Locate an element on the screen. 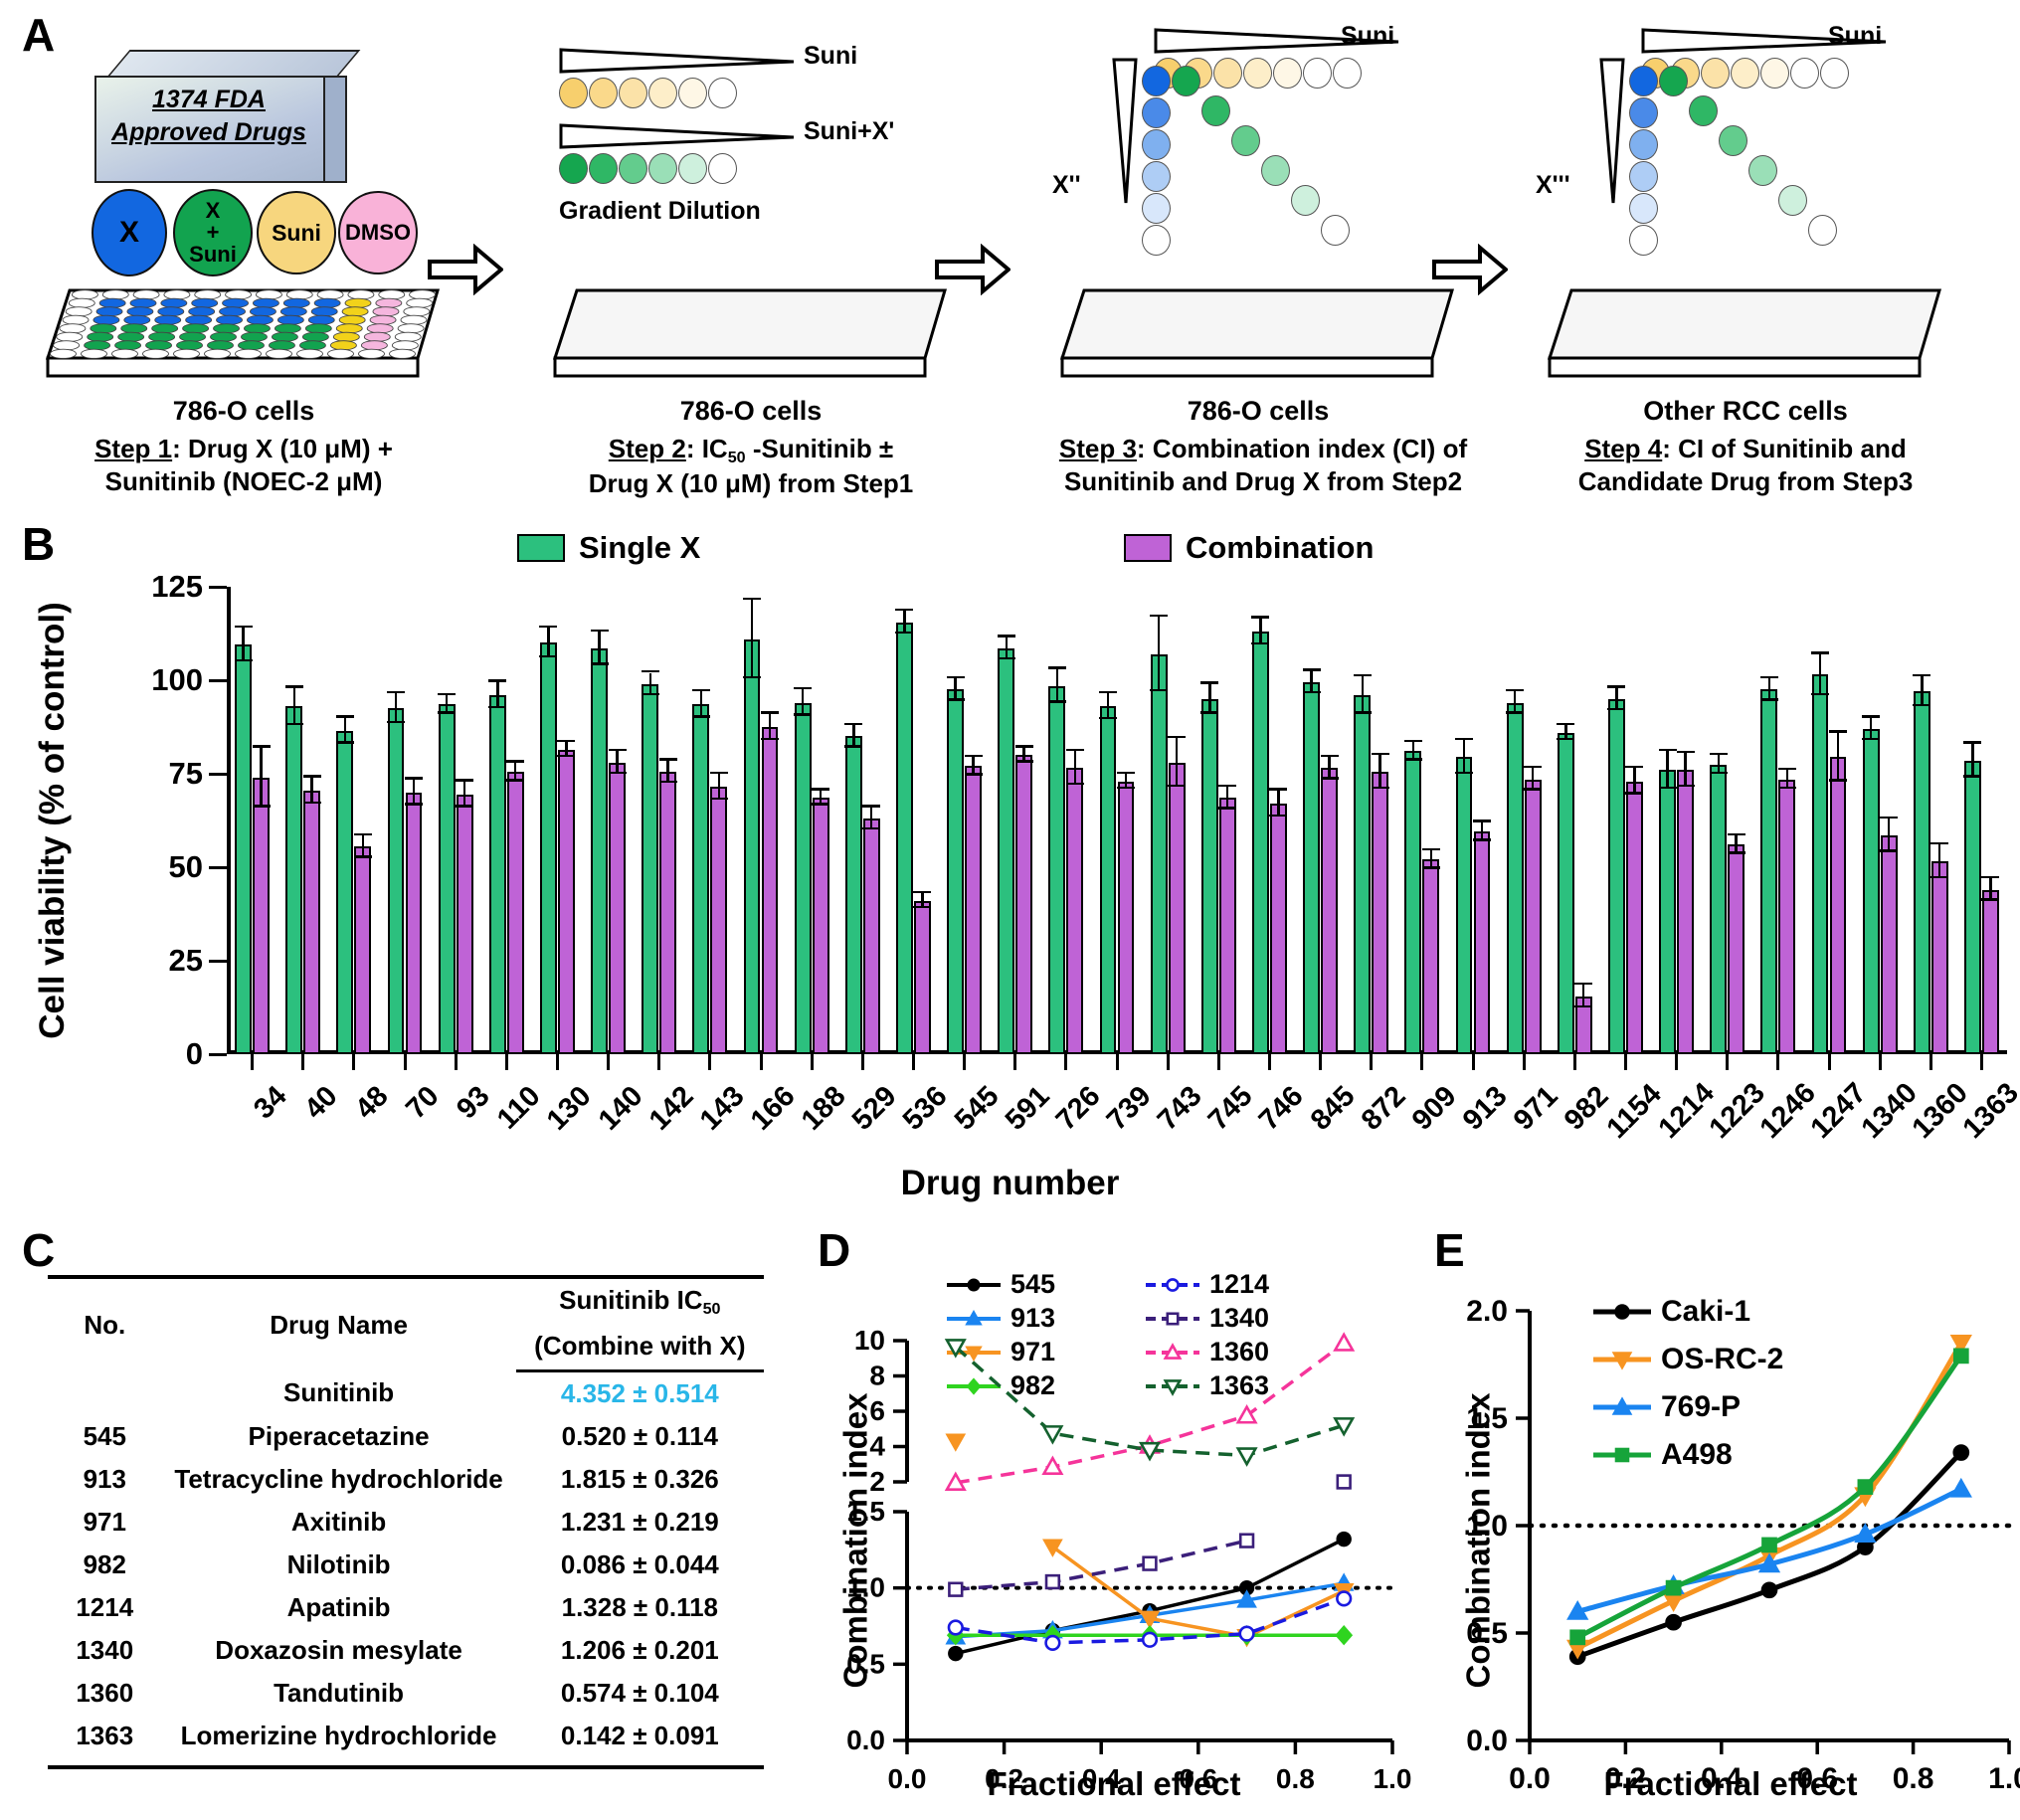  axis-tick-label: 1.0 is located at coordinates (1393, 1778).